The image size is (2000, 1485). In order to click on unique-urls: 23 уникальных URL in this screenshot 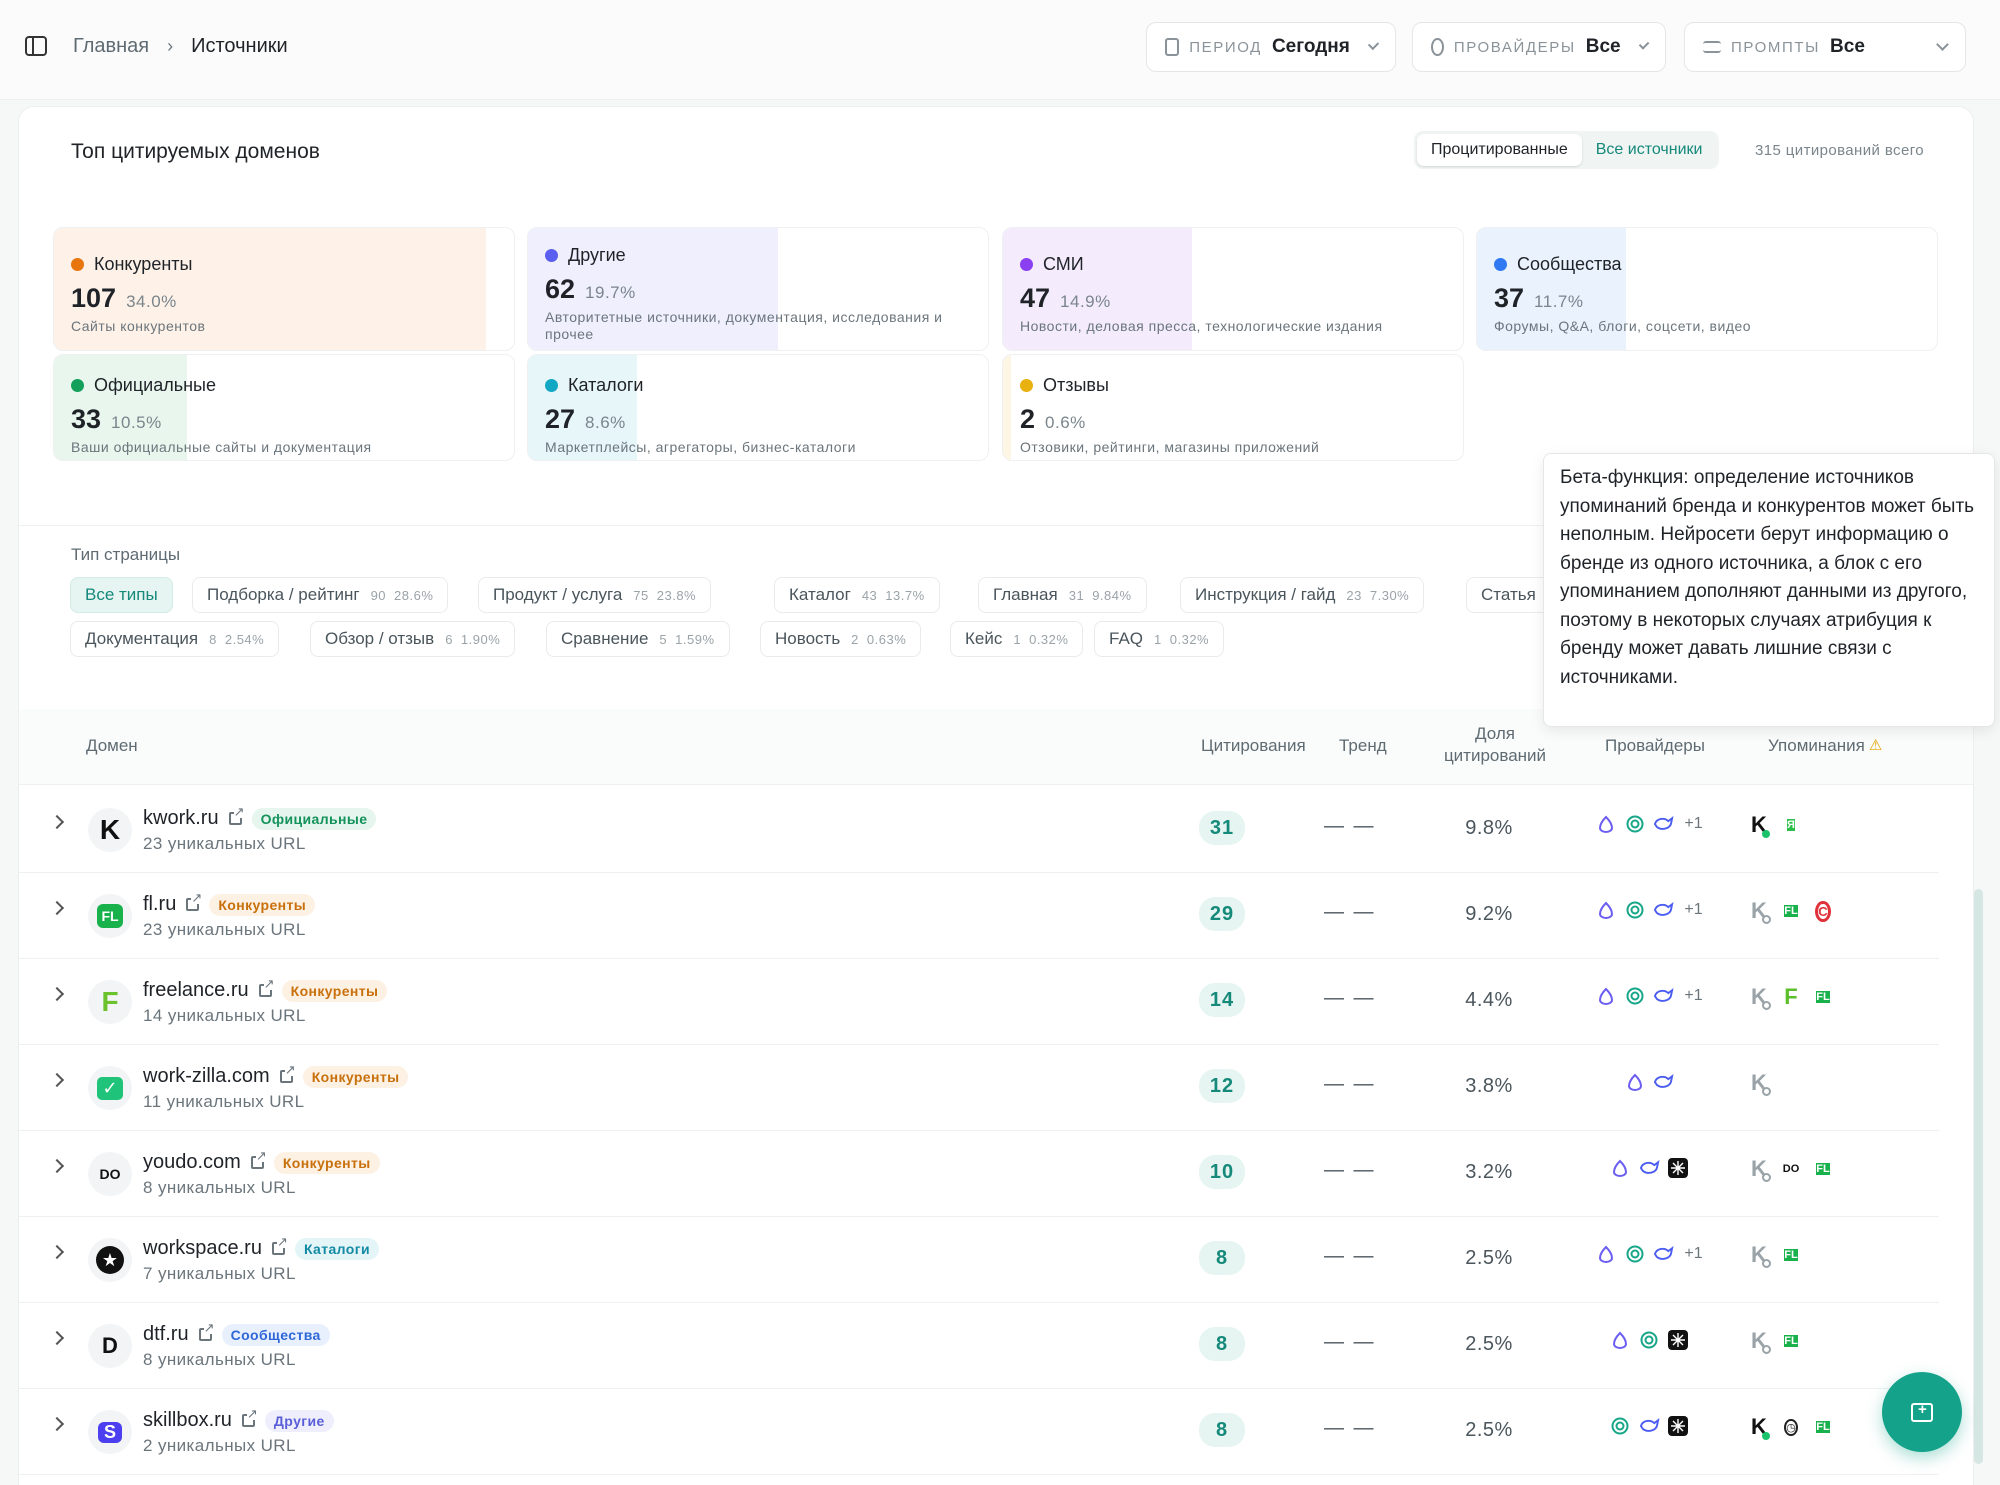, I will do `click(224, 843)`.